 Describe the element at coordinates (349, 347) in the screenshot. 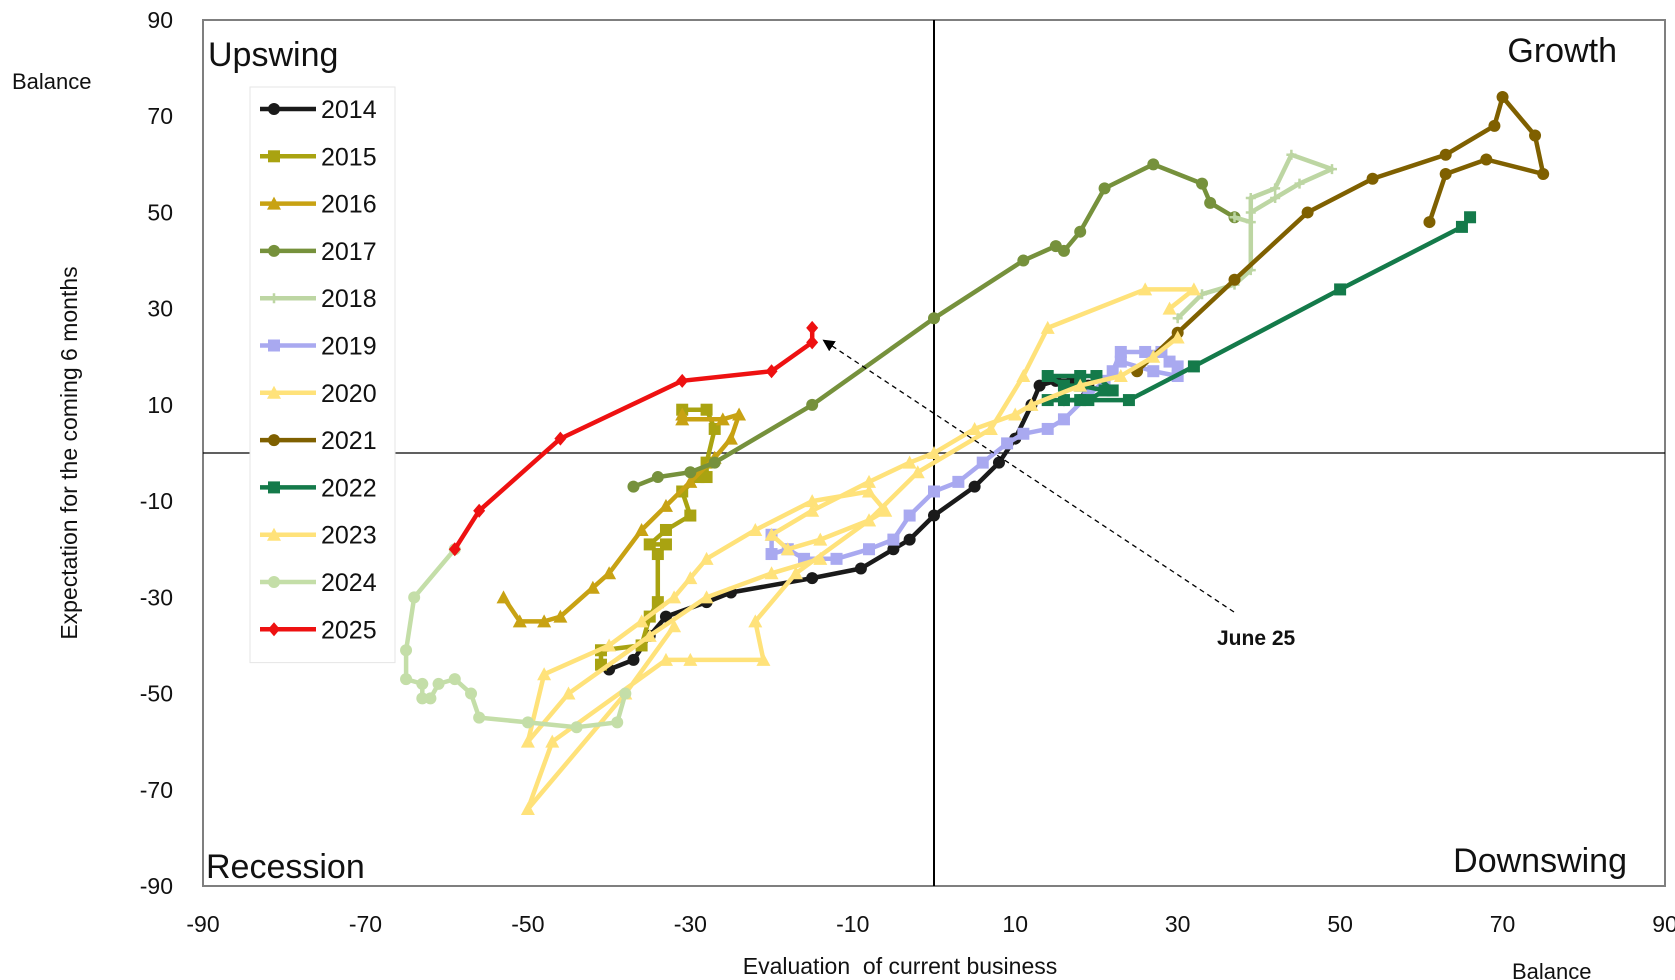

I see `legend-label: 2019` at that location.